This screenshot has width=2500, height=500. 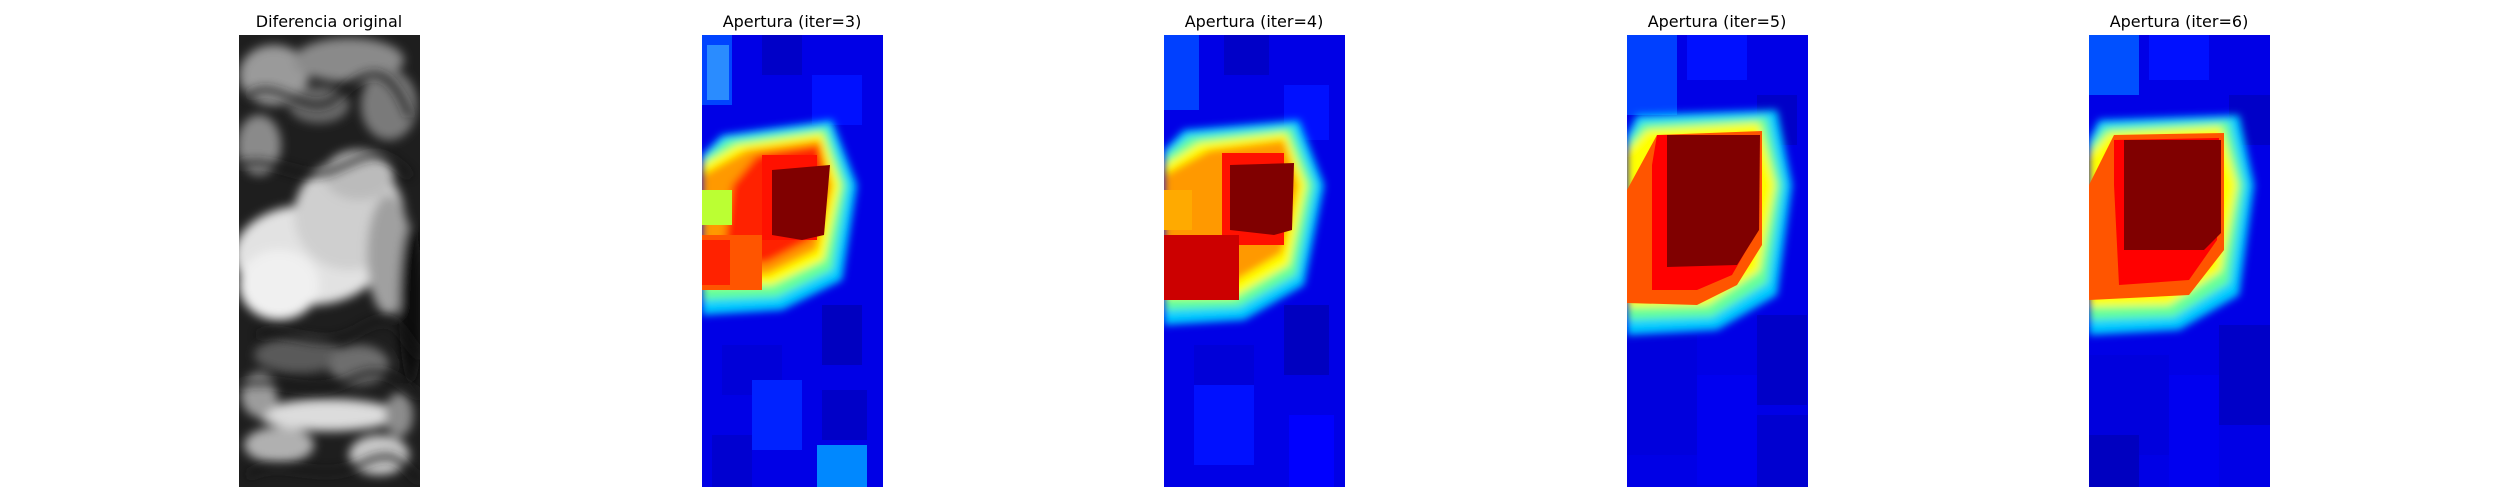 I want to click on panel-title: Apertura (iter=4), so click(x=1254, y=21).